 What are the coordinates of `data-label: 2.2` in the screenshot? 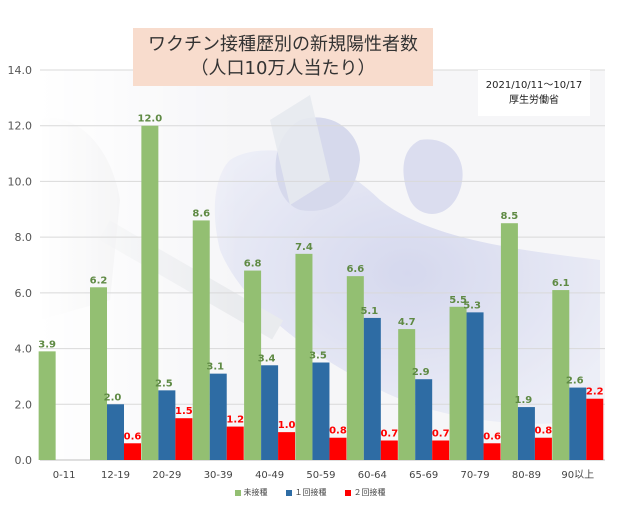 It's located at (595, 392).